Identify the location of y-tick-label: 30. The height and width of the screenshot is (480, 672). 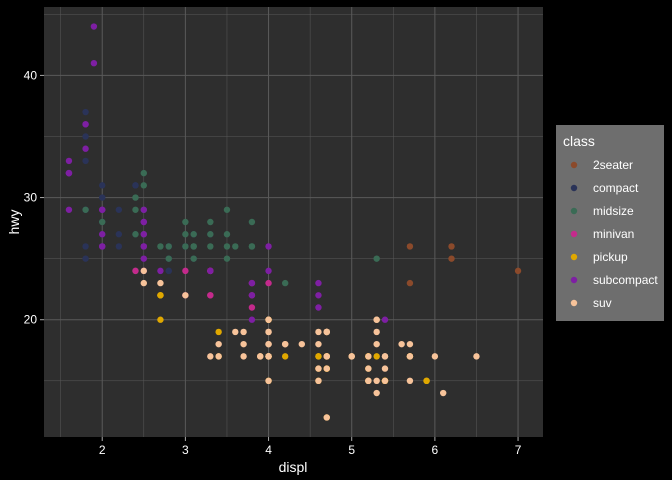
(31, 198).